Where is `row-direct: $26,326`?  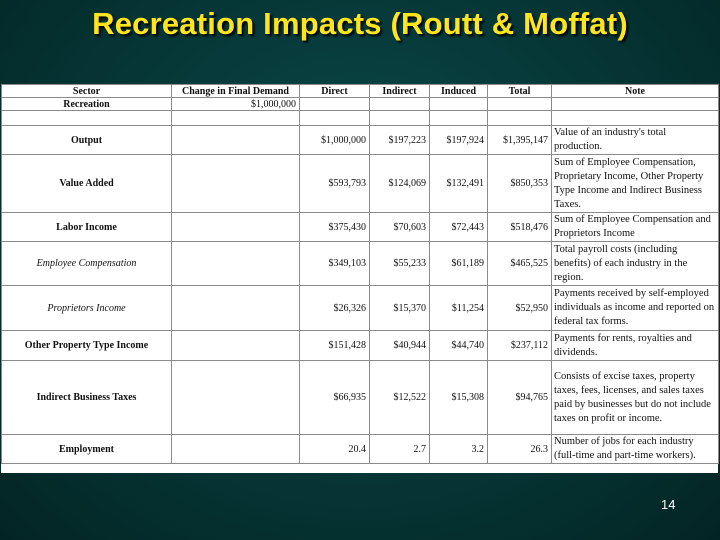
row-direct: $26,326 is located at coordinates (334, 308).